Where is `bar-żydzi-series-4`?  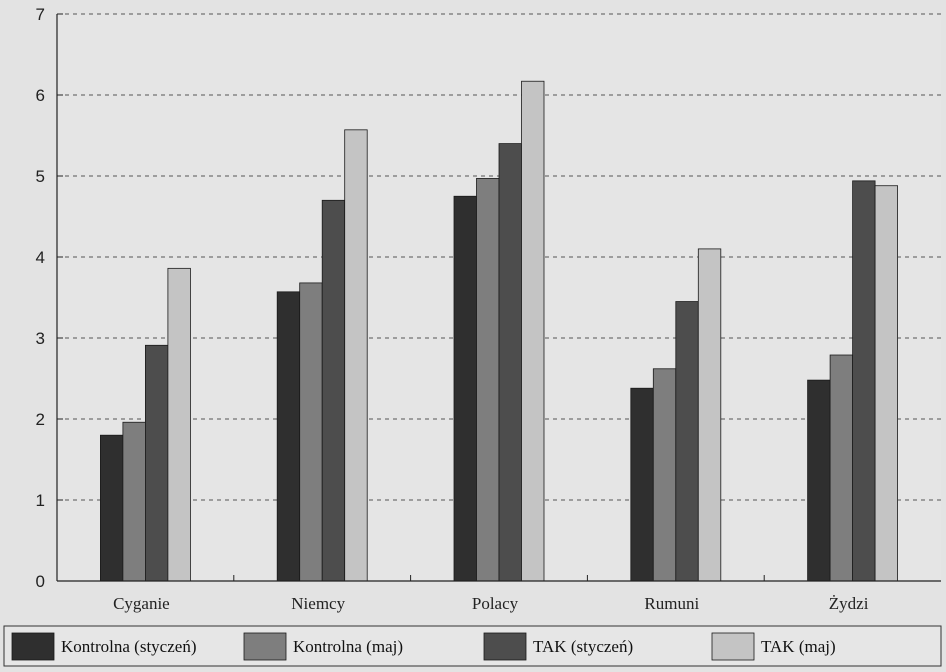
bar-żydzi-series-4 is located at coordinates (886, 383).